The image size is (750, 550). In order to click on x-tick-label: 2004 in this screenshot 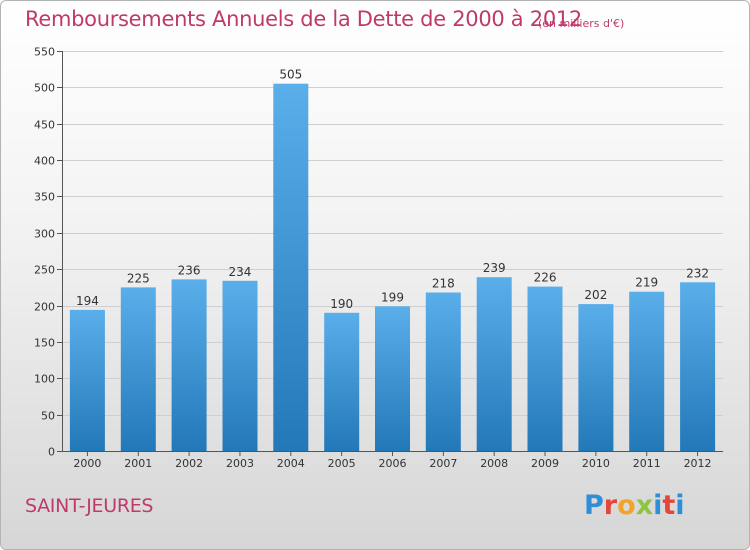, I will do `click(291, 463)`.